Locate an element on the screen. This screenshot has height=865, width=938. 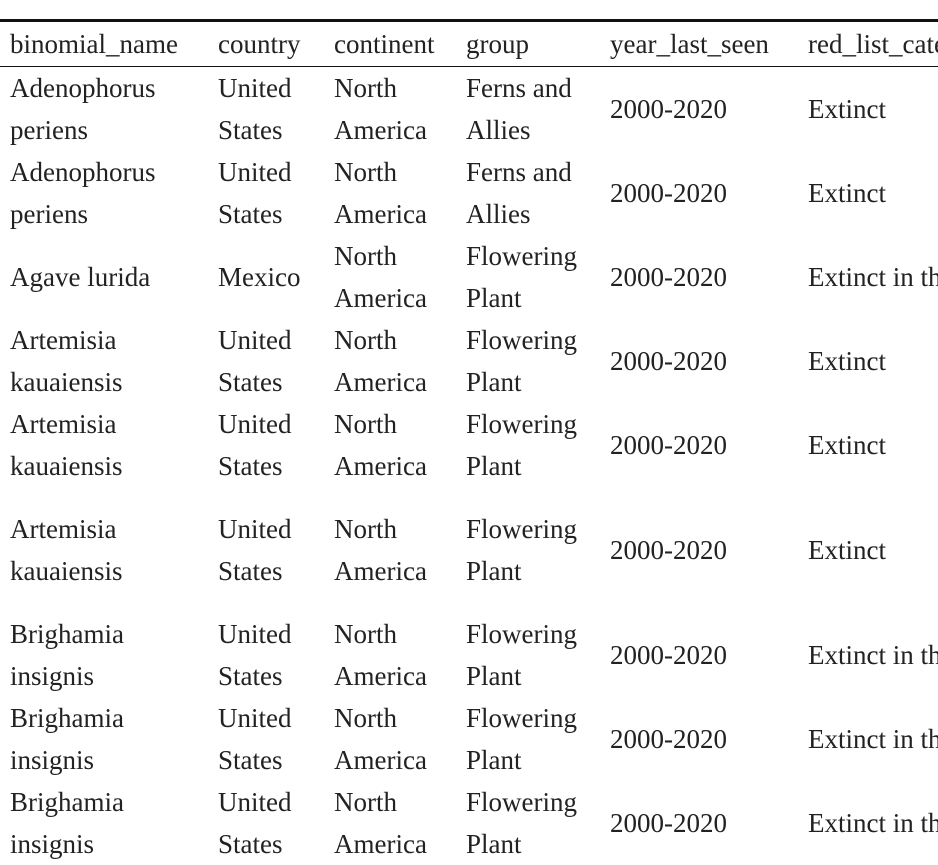
table-cell: Agave lurida is located at coordinates (104, 277).